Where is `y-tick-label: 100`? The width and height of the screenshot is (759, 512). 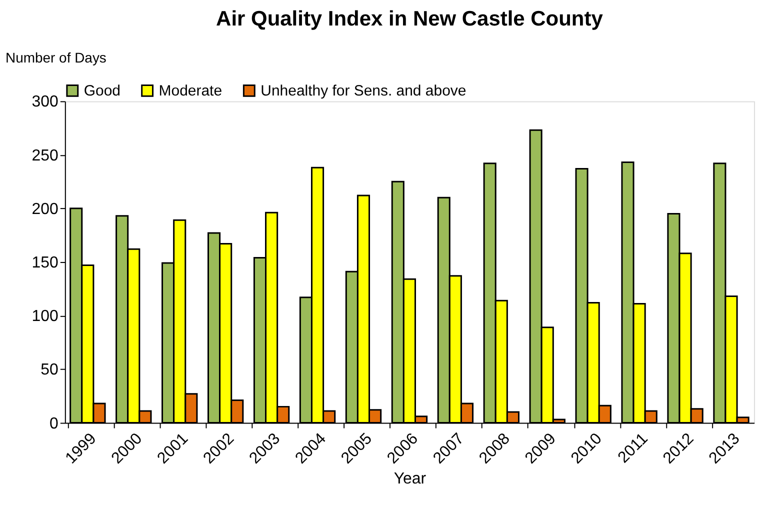
y-tick-label: 100 is located at coordinates (45, 317).